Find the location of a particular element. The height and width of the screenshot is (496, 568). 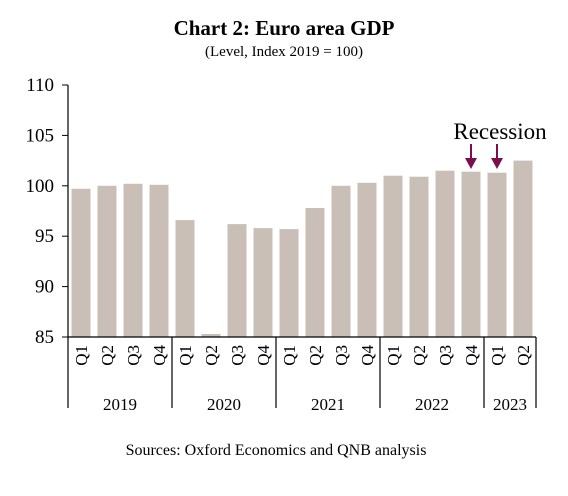

y-tick-label: 100 is located at coordinates (40, 186).